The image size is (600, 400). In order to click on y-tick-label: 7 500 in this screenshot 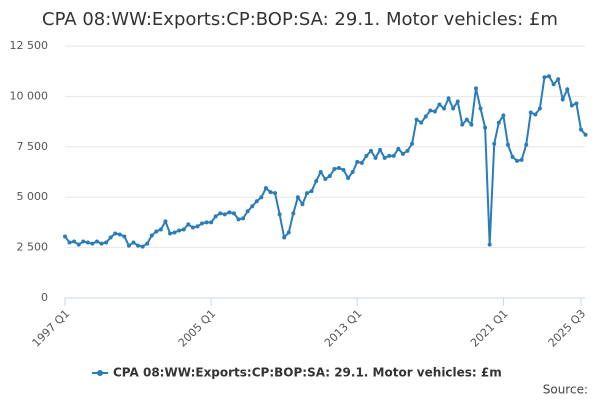, I will do `click(33, 146)`.